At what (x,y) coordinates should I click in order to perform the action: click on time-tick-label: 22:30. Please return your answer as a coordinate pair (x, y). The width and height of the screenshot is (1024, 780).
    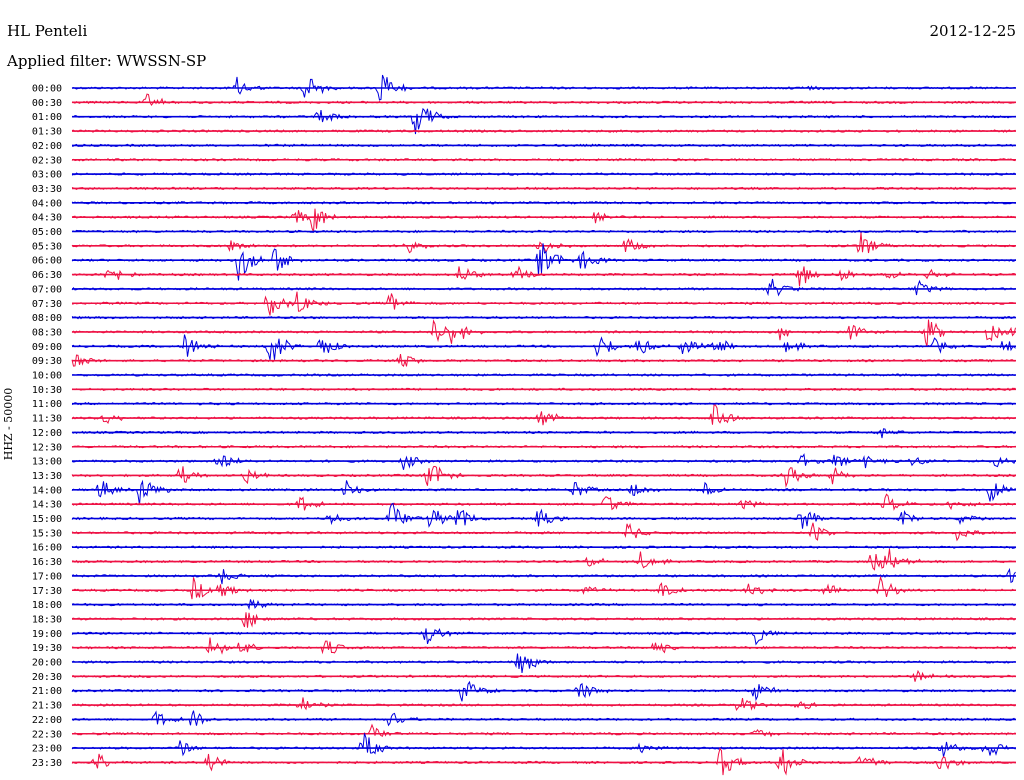
    Looking at the image, I should click on (47, 734).